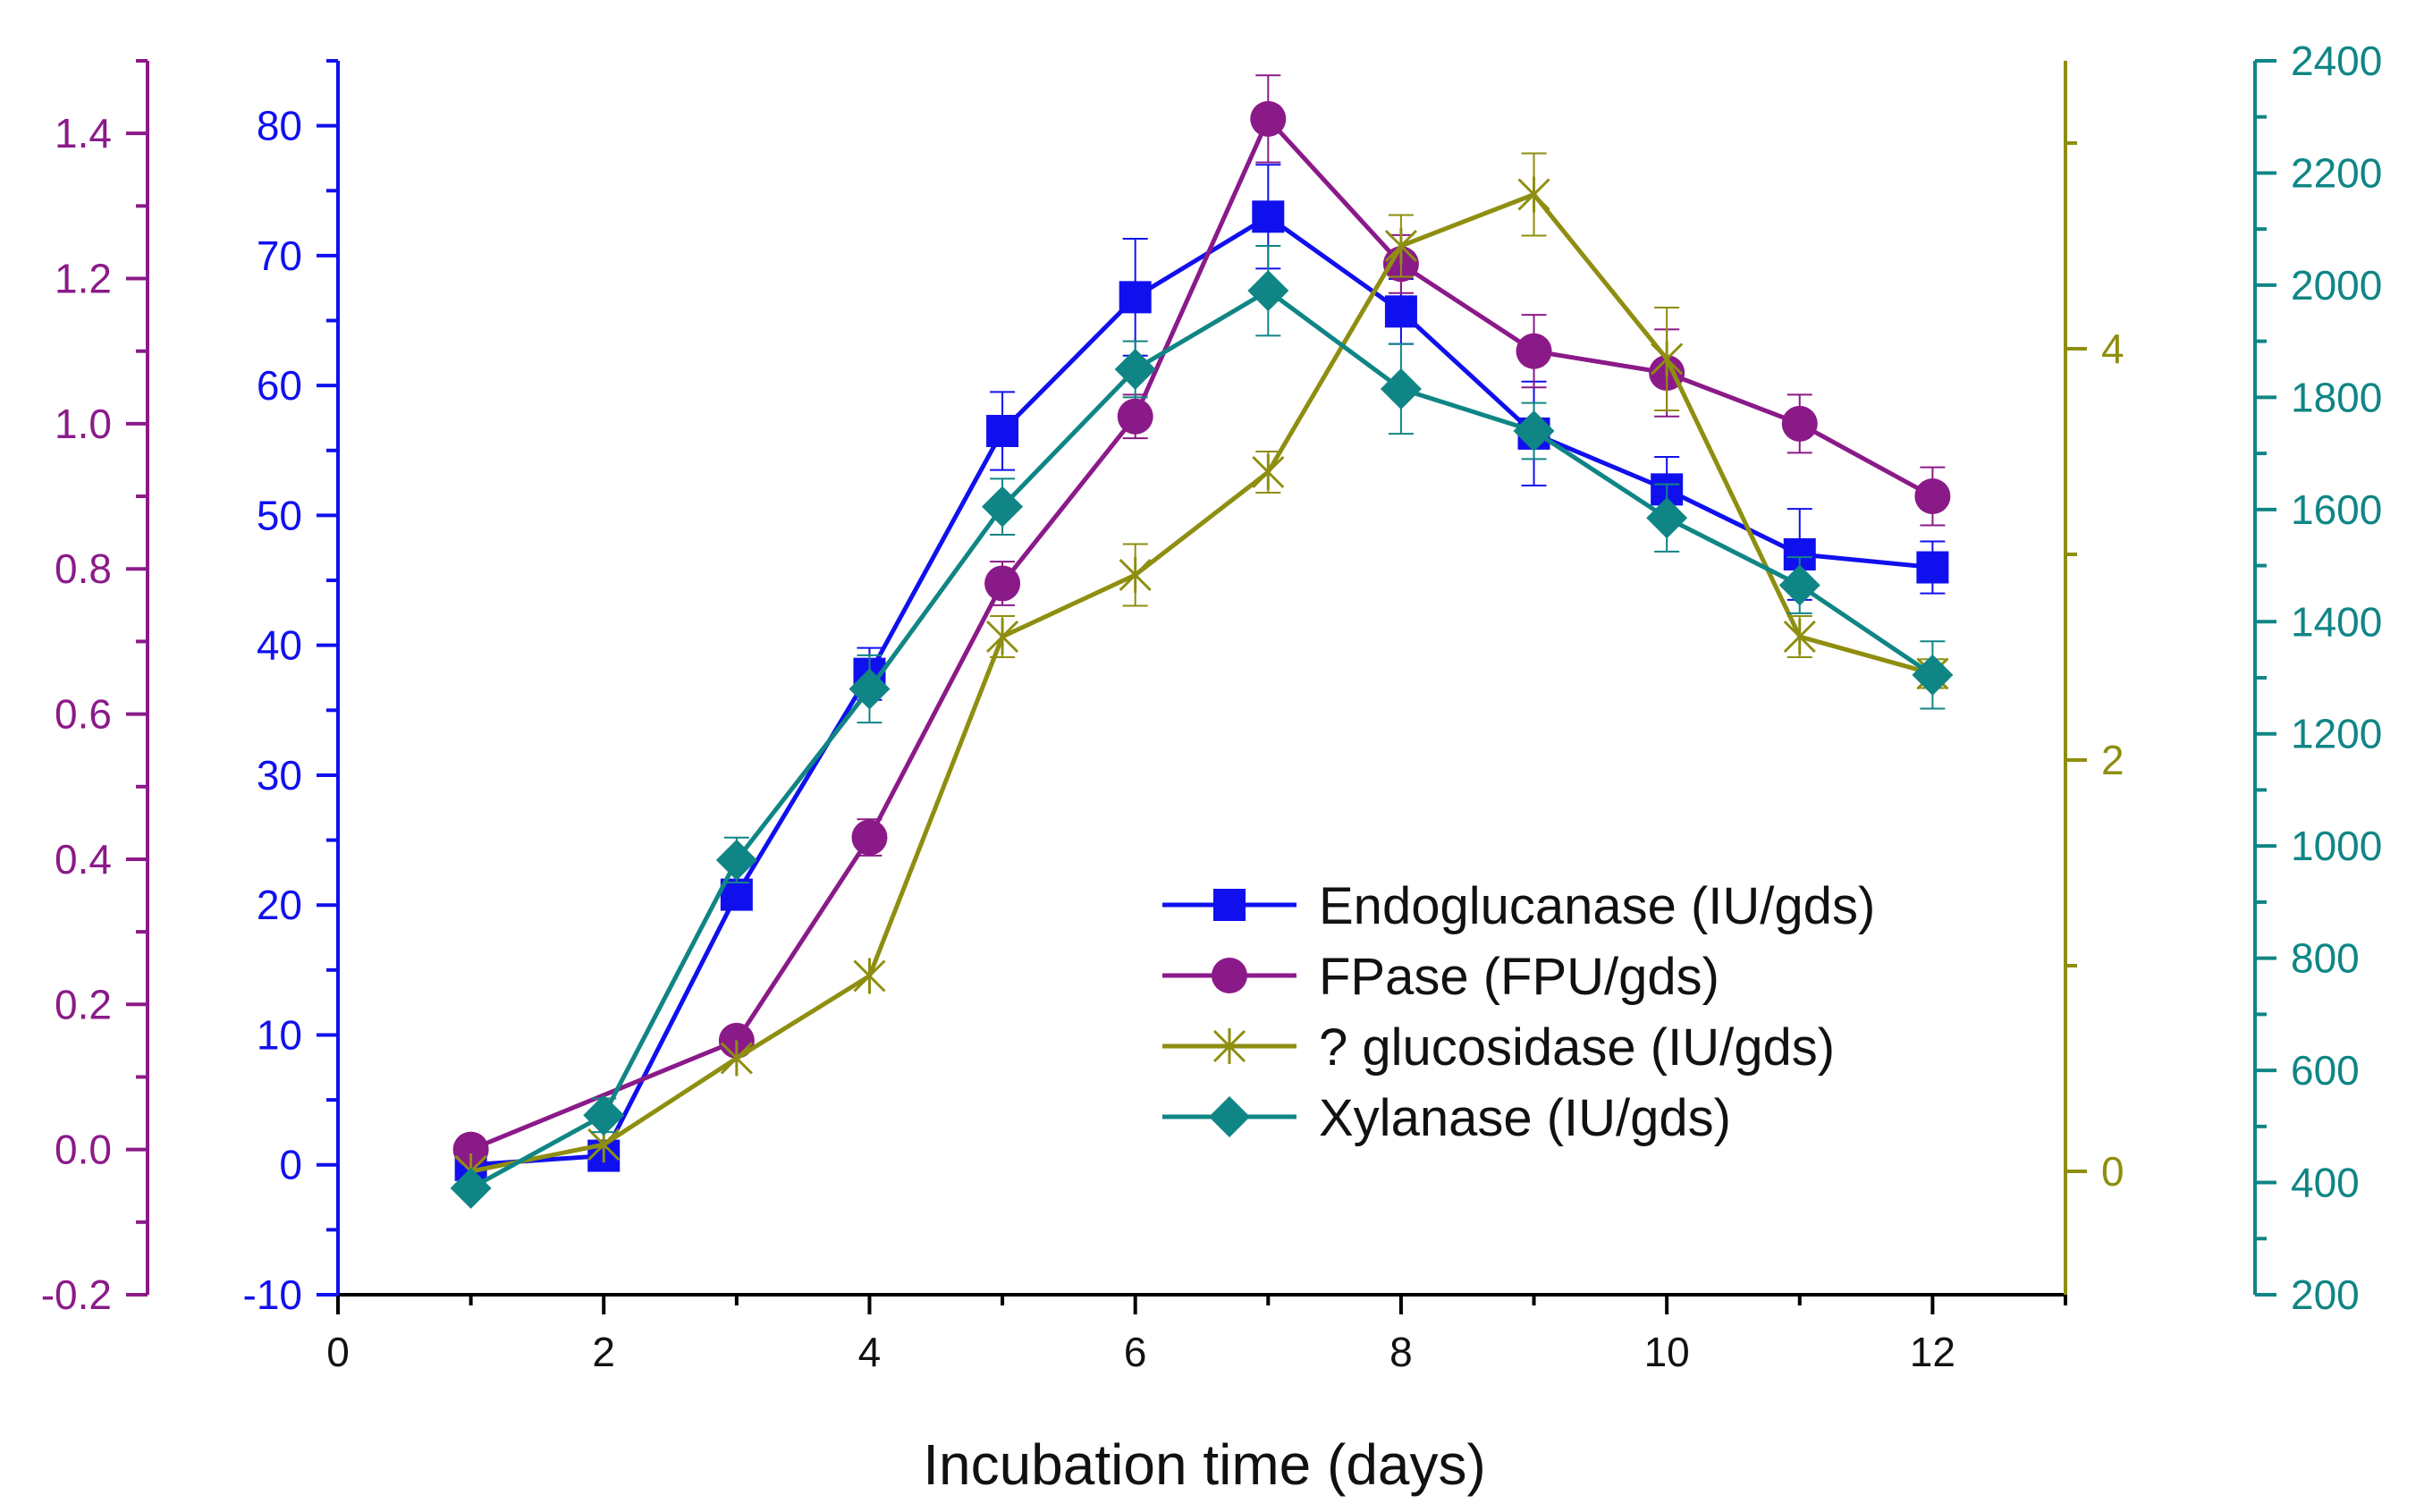  I want to click on xylanase-tick-label: 800, so click(2325, 959).